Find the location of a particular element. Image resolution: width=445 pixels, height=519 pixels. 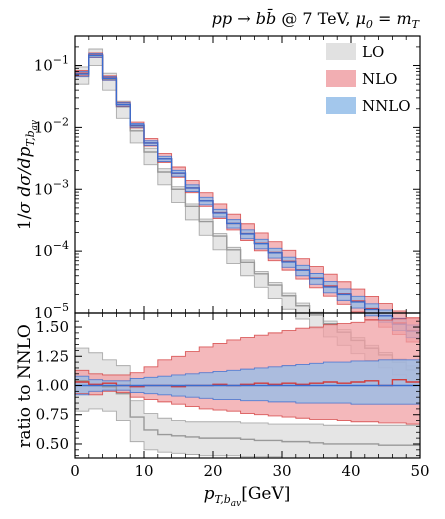

x-tick-label: 20 is located at coordinates (212, 471).